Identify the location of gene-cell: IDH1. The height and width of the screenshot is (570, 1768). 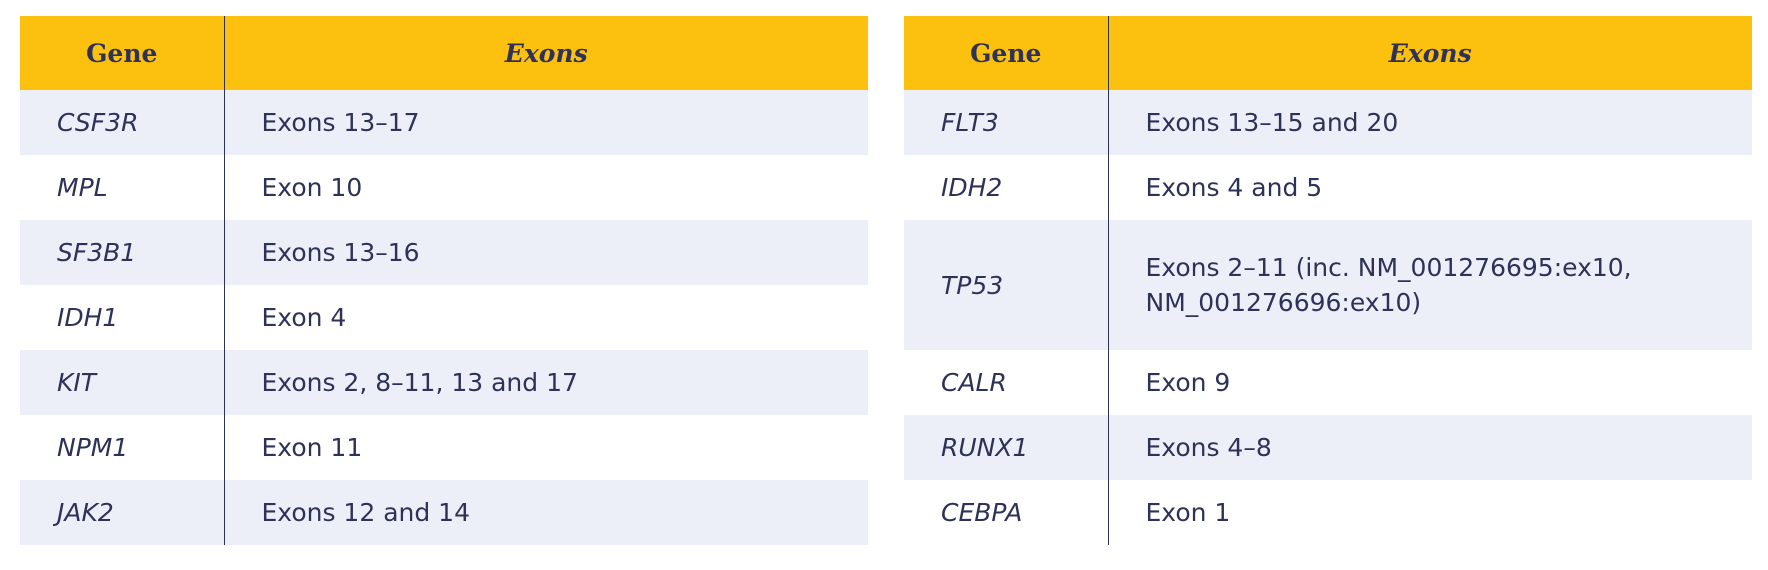
(122, 317).